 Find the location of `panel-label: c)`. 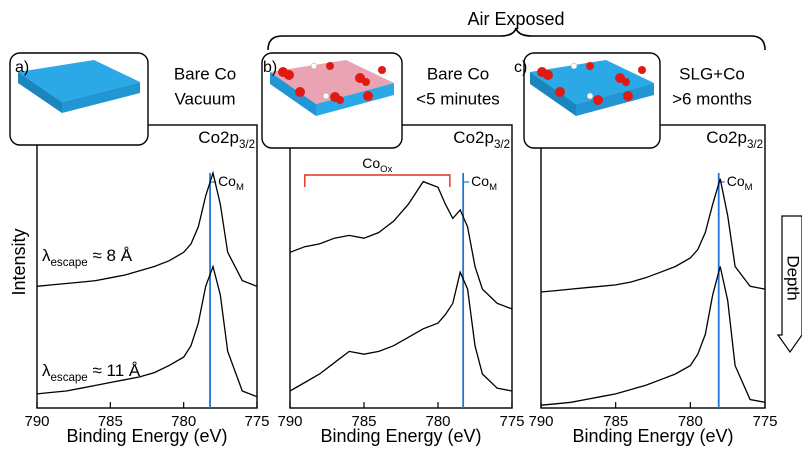

panel-label: c) is located at coordinates (520, 67).